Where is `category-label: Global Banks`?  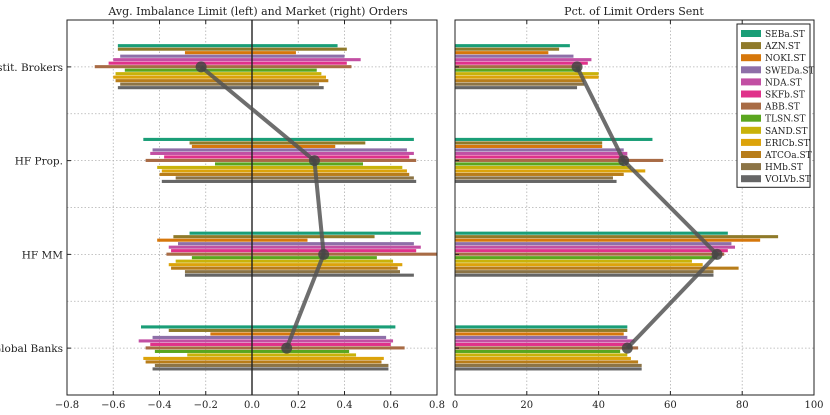
category-label: Global Banks is located at coordinates (31, 349).